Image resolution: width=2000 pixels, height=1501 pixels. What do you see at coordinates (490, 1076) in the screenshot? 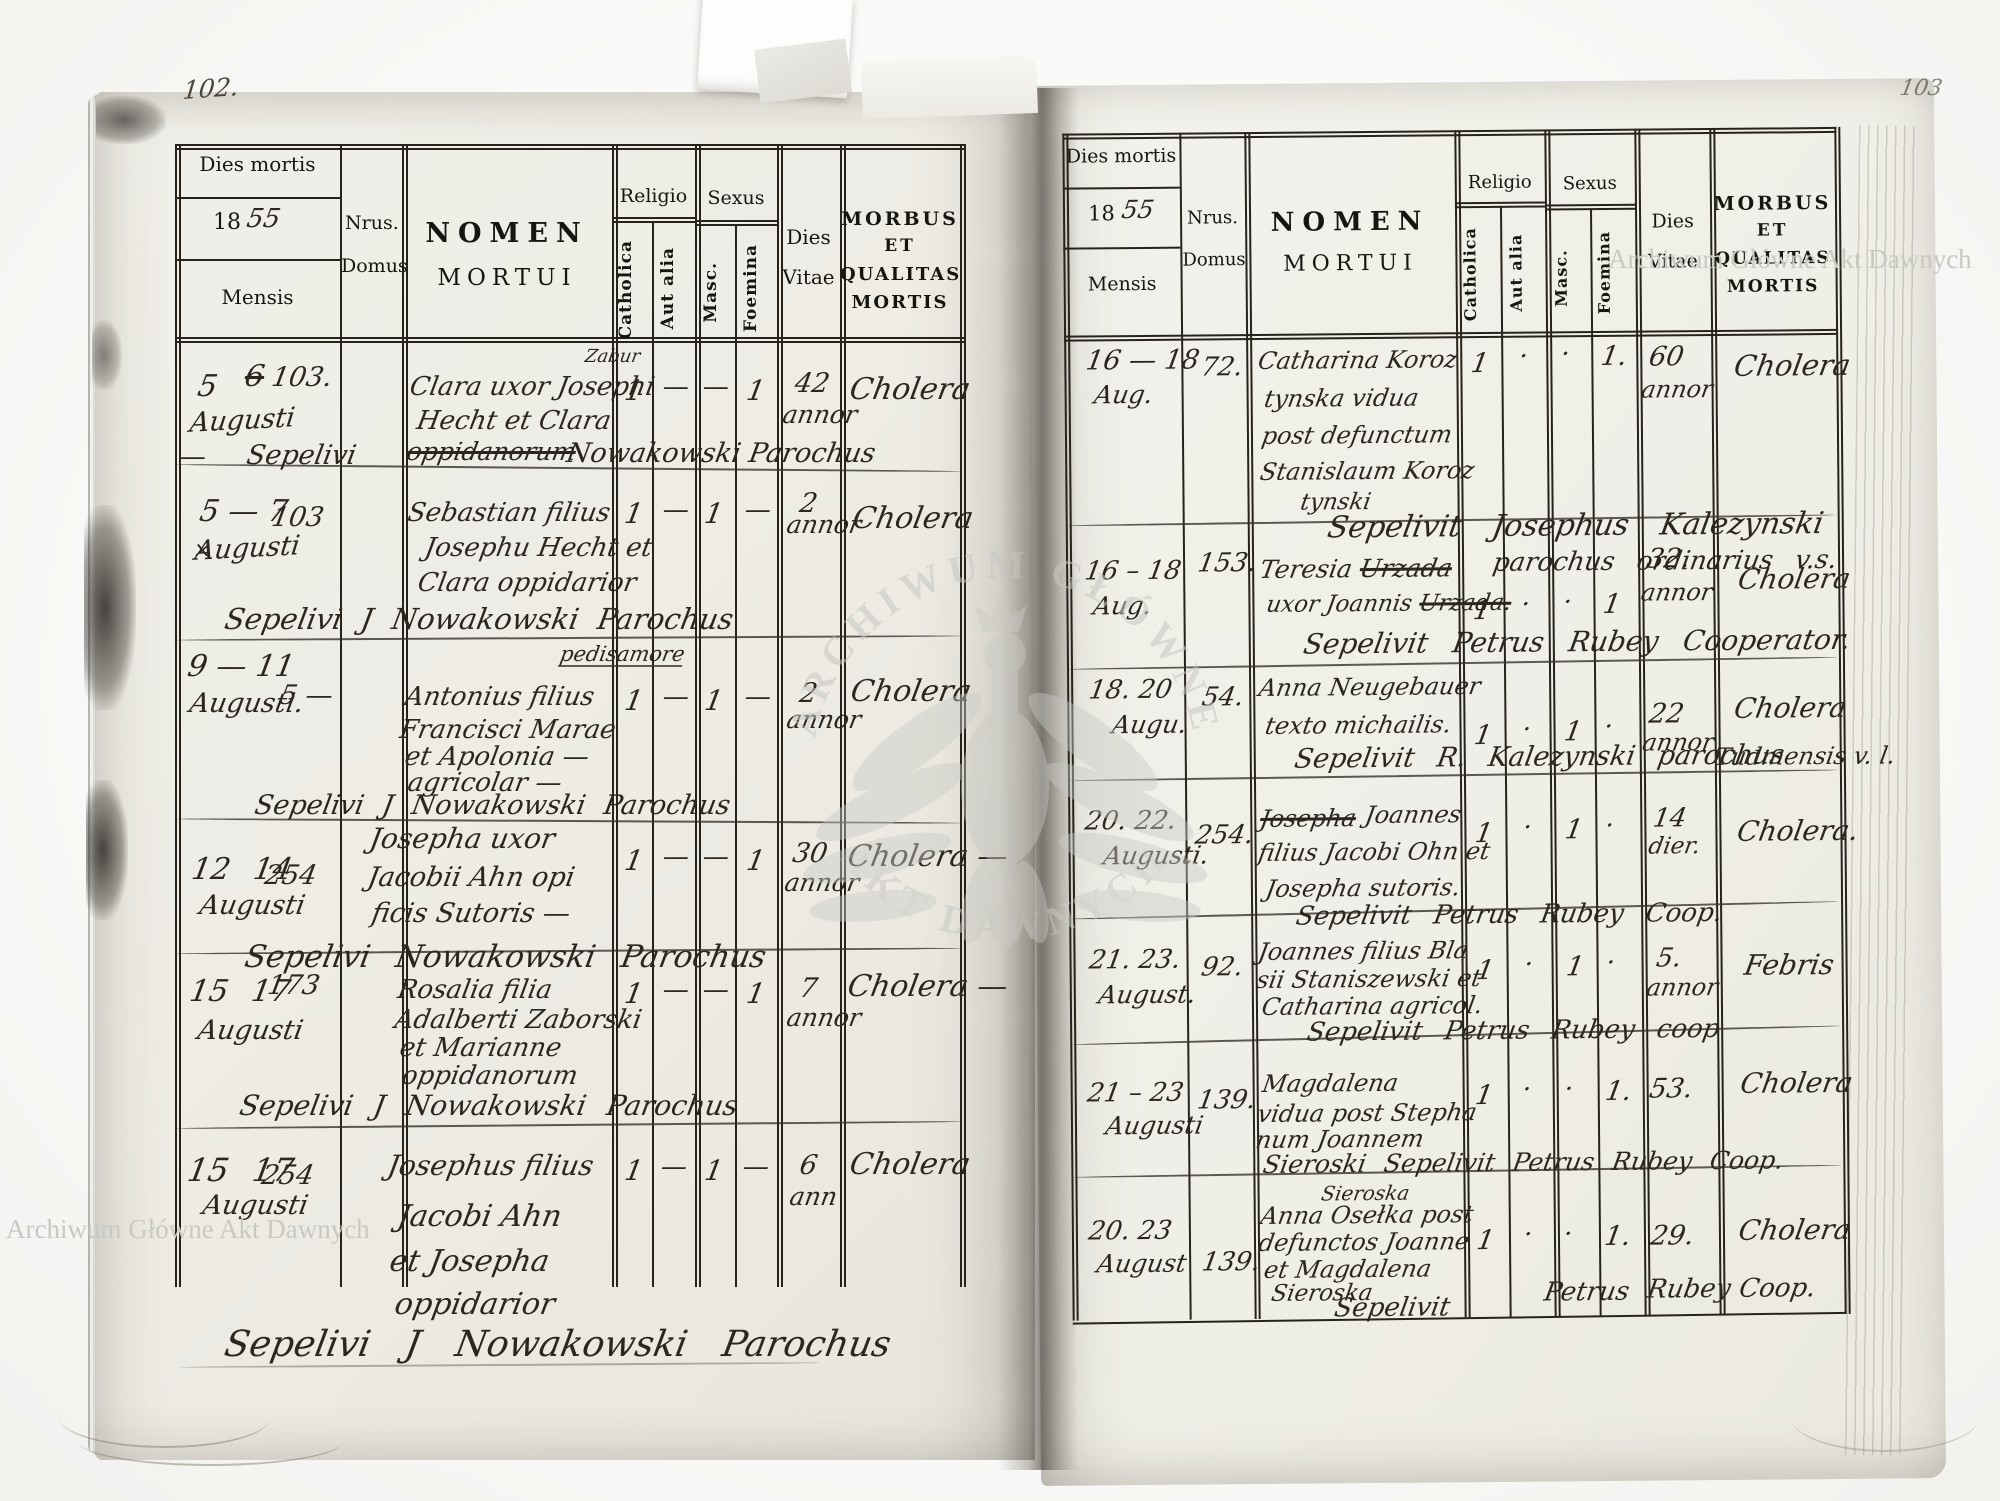
I see `entry-name-line: oppidanorum` at bounding box center [490, 1076].